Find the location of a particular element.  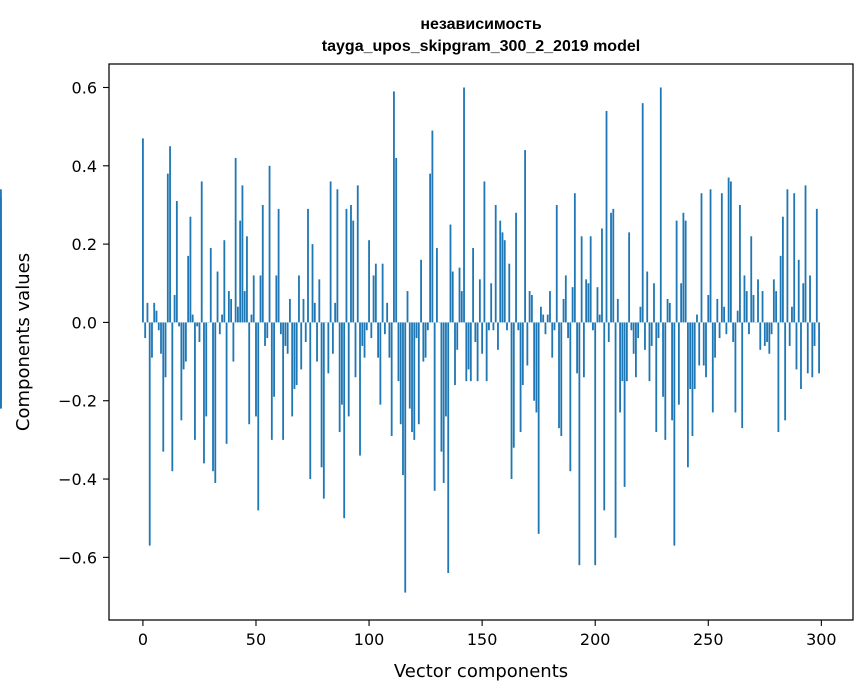

y-tick-label: −0.2 is located at coordinates (77, 401).